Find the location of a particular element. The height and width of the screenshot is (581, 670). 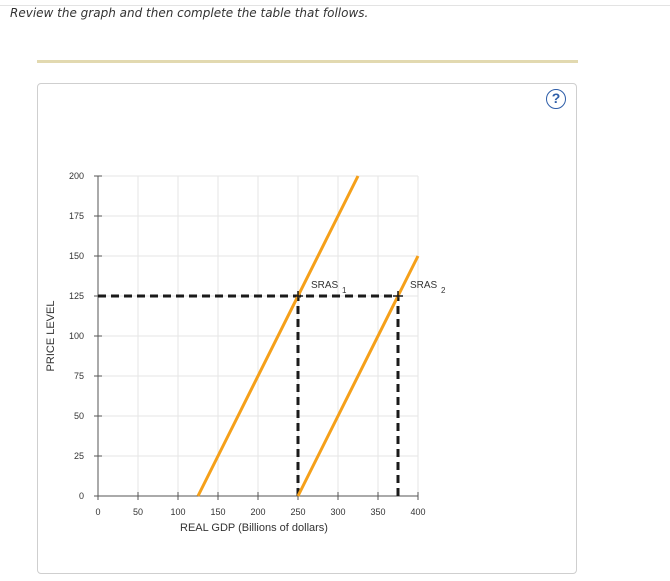

top-divider is located at coordinates (335, 5).